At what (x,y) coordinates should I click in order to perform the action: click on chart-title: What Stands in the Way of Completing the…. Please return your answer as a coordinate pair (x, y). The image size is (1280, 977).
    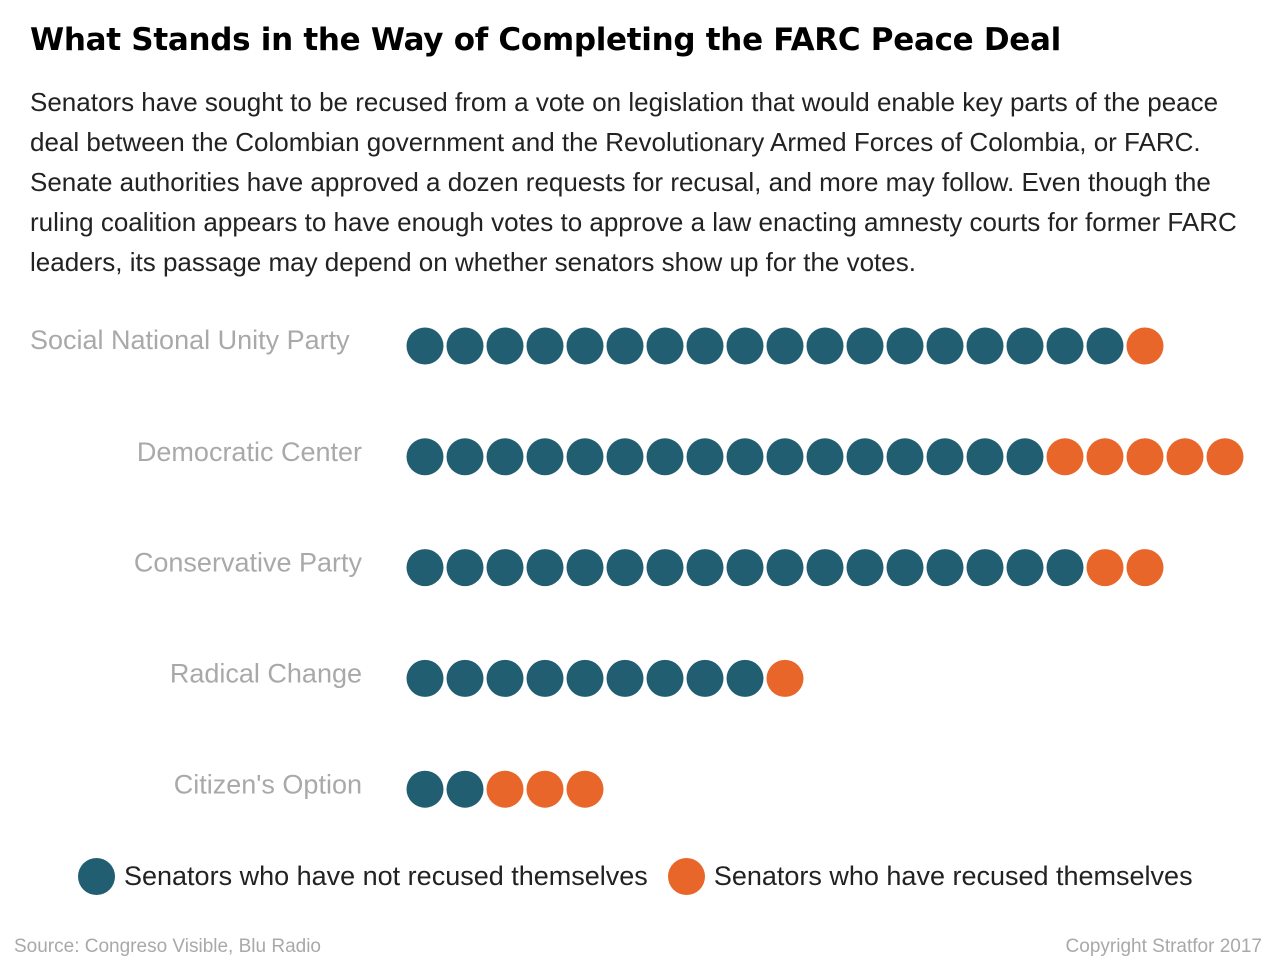
    Looking at the image, I should click on (545, 40).